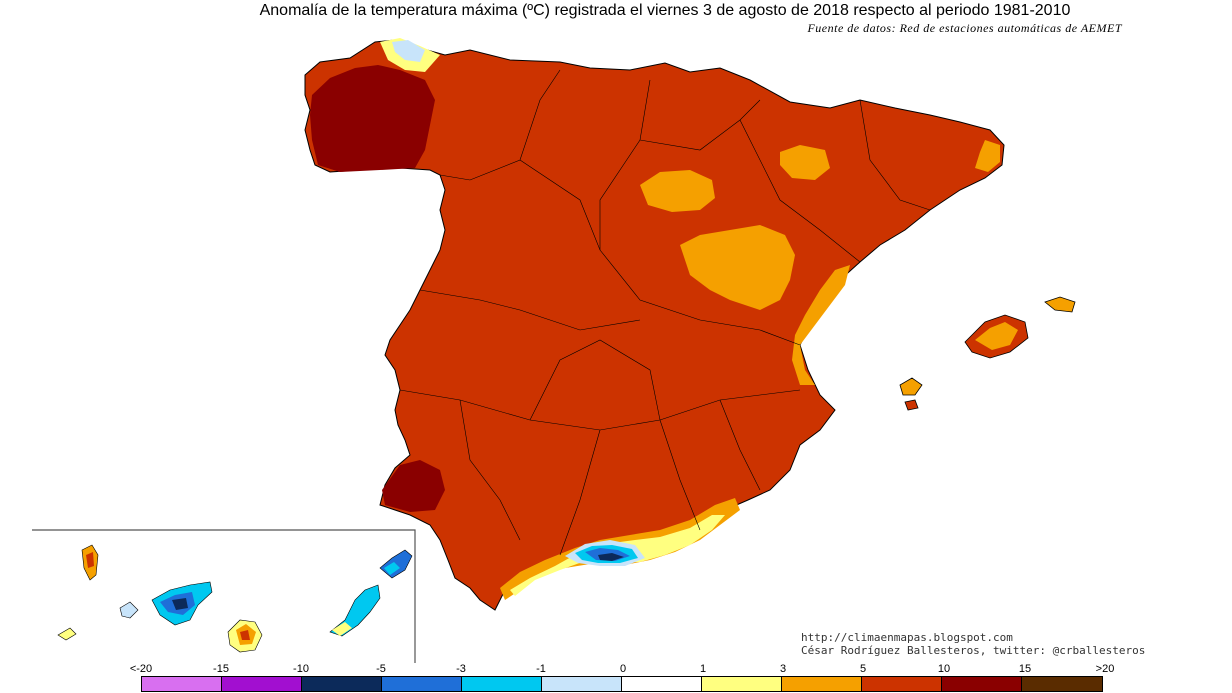 The height and width of the screenshot is (693, 1232). I want to click on catalonia-coast-warm-zone, so click(987, 156).